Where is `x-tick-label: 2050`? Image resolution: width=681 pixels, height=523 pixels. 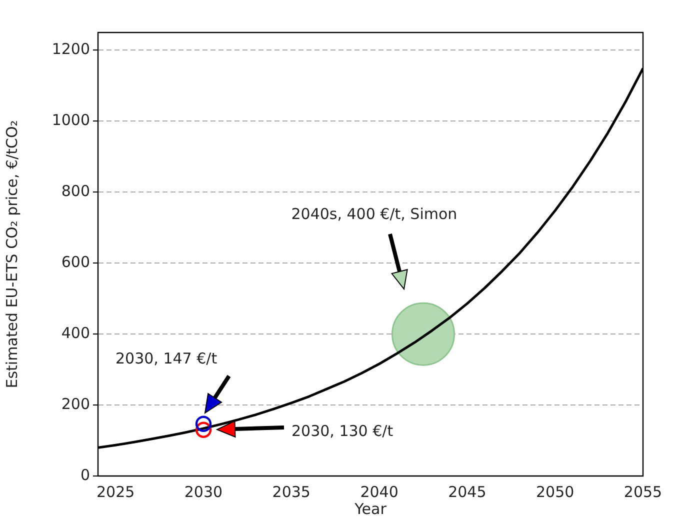 x-tick-label: 2050 is located at coordinates (555, 491).